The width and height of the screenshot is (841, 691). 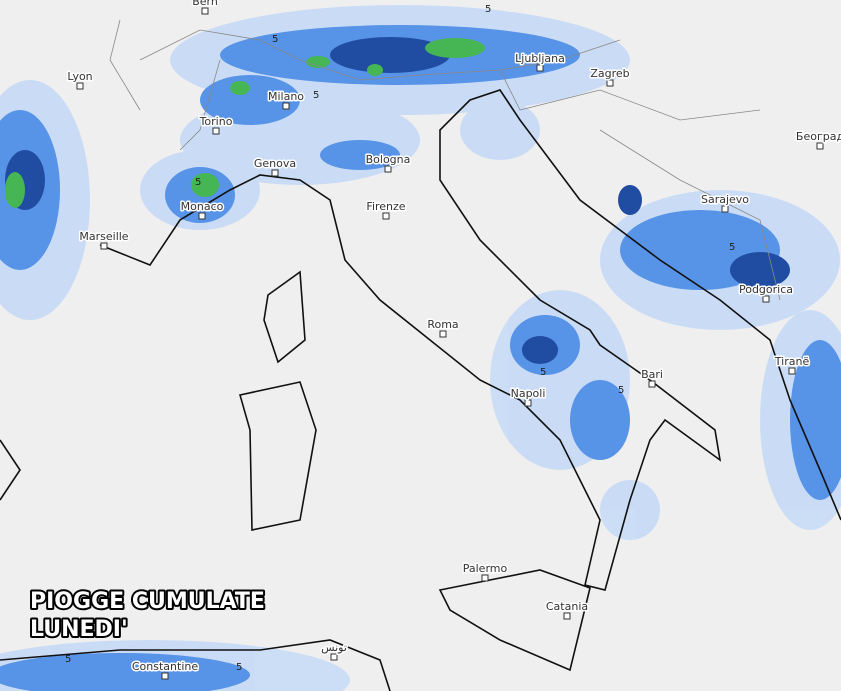 I want to click on city-label: Podgorica, so click(x=766, y=289).